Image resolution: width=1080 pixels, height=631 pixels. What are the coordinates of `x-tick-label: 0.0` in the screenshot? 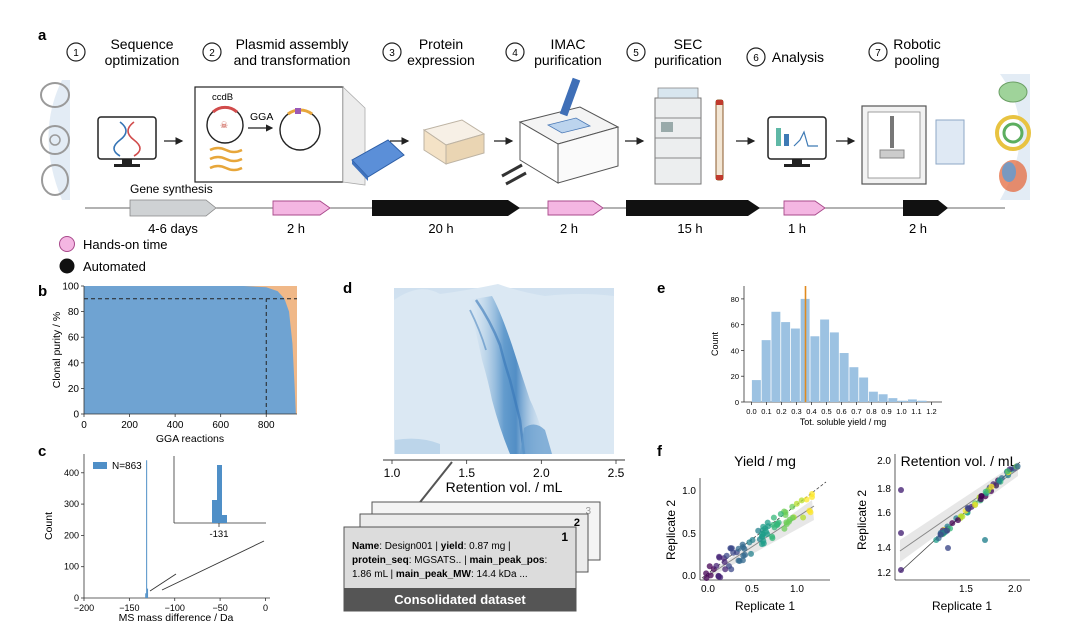 It's located at (751, 411).